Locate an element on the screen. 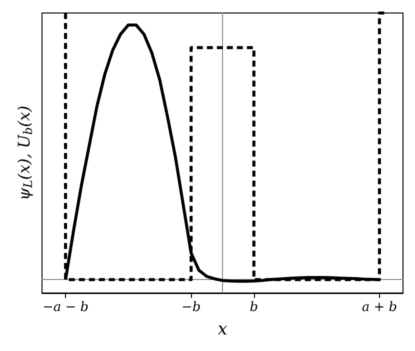 The width and height of the screenshot is (415, 351). x-tick-label: −b is located at coordinates (191, 307).